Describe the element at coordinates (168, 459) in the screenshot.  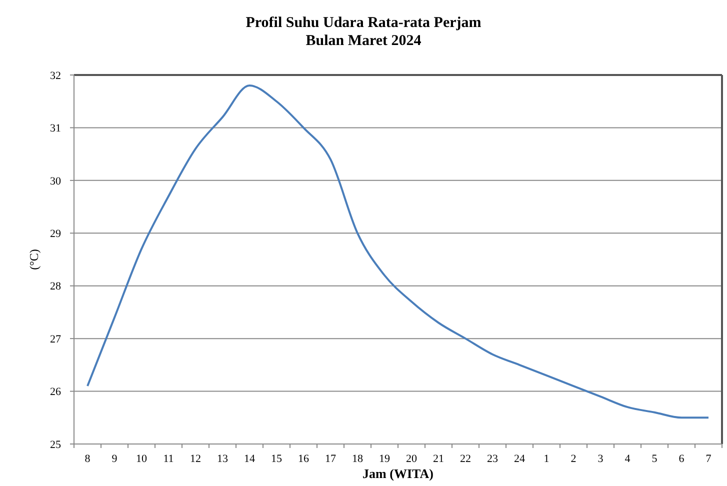
I see `x-tick-label: 11` at that location.